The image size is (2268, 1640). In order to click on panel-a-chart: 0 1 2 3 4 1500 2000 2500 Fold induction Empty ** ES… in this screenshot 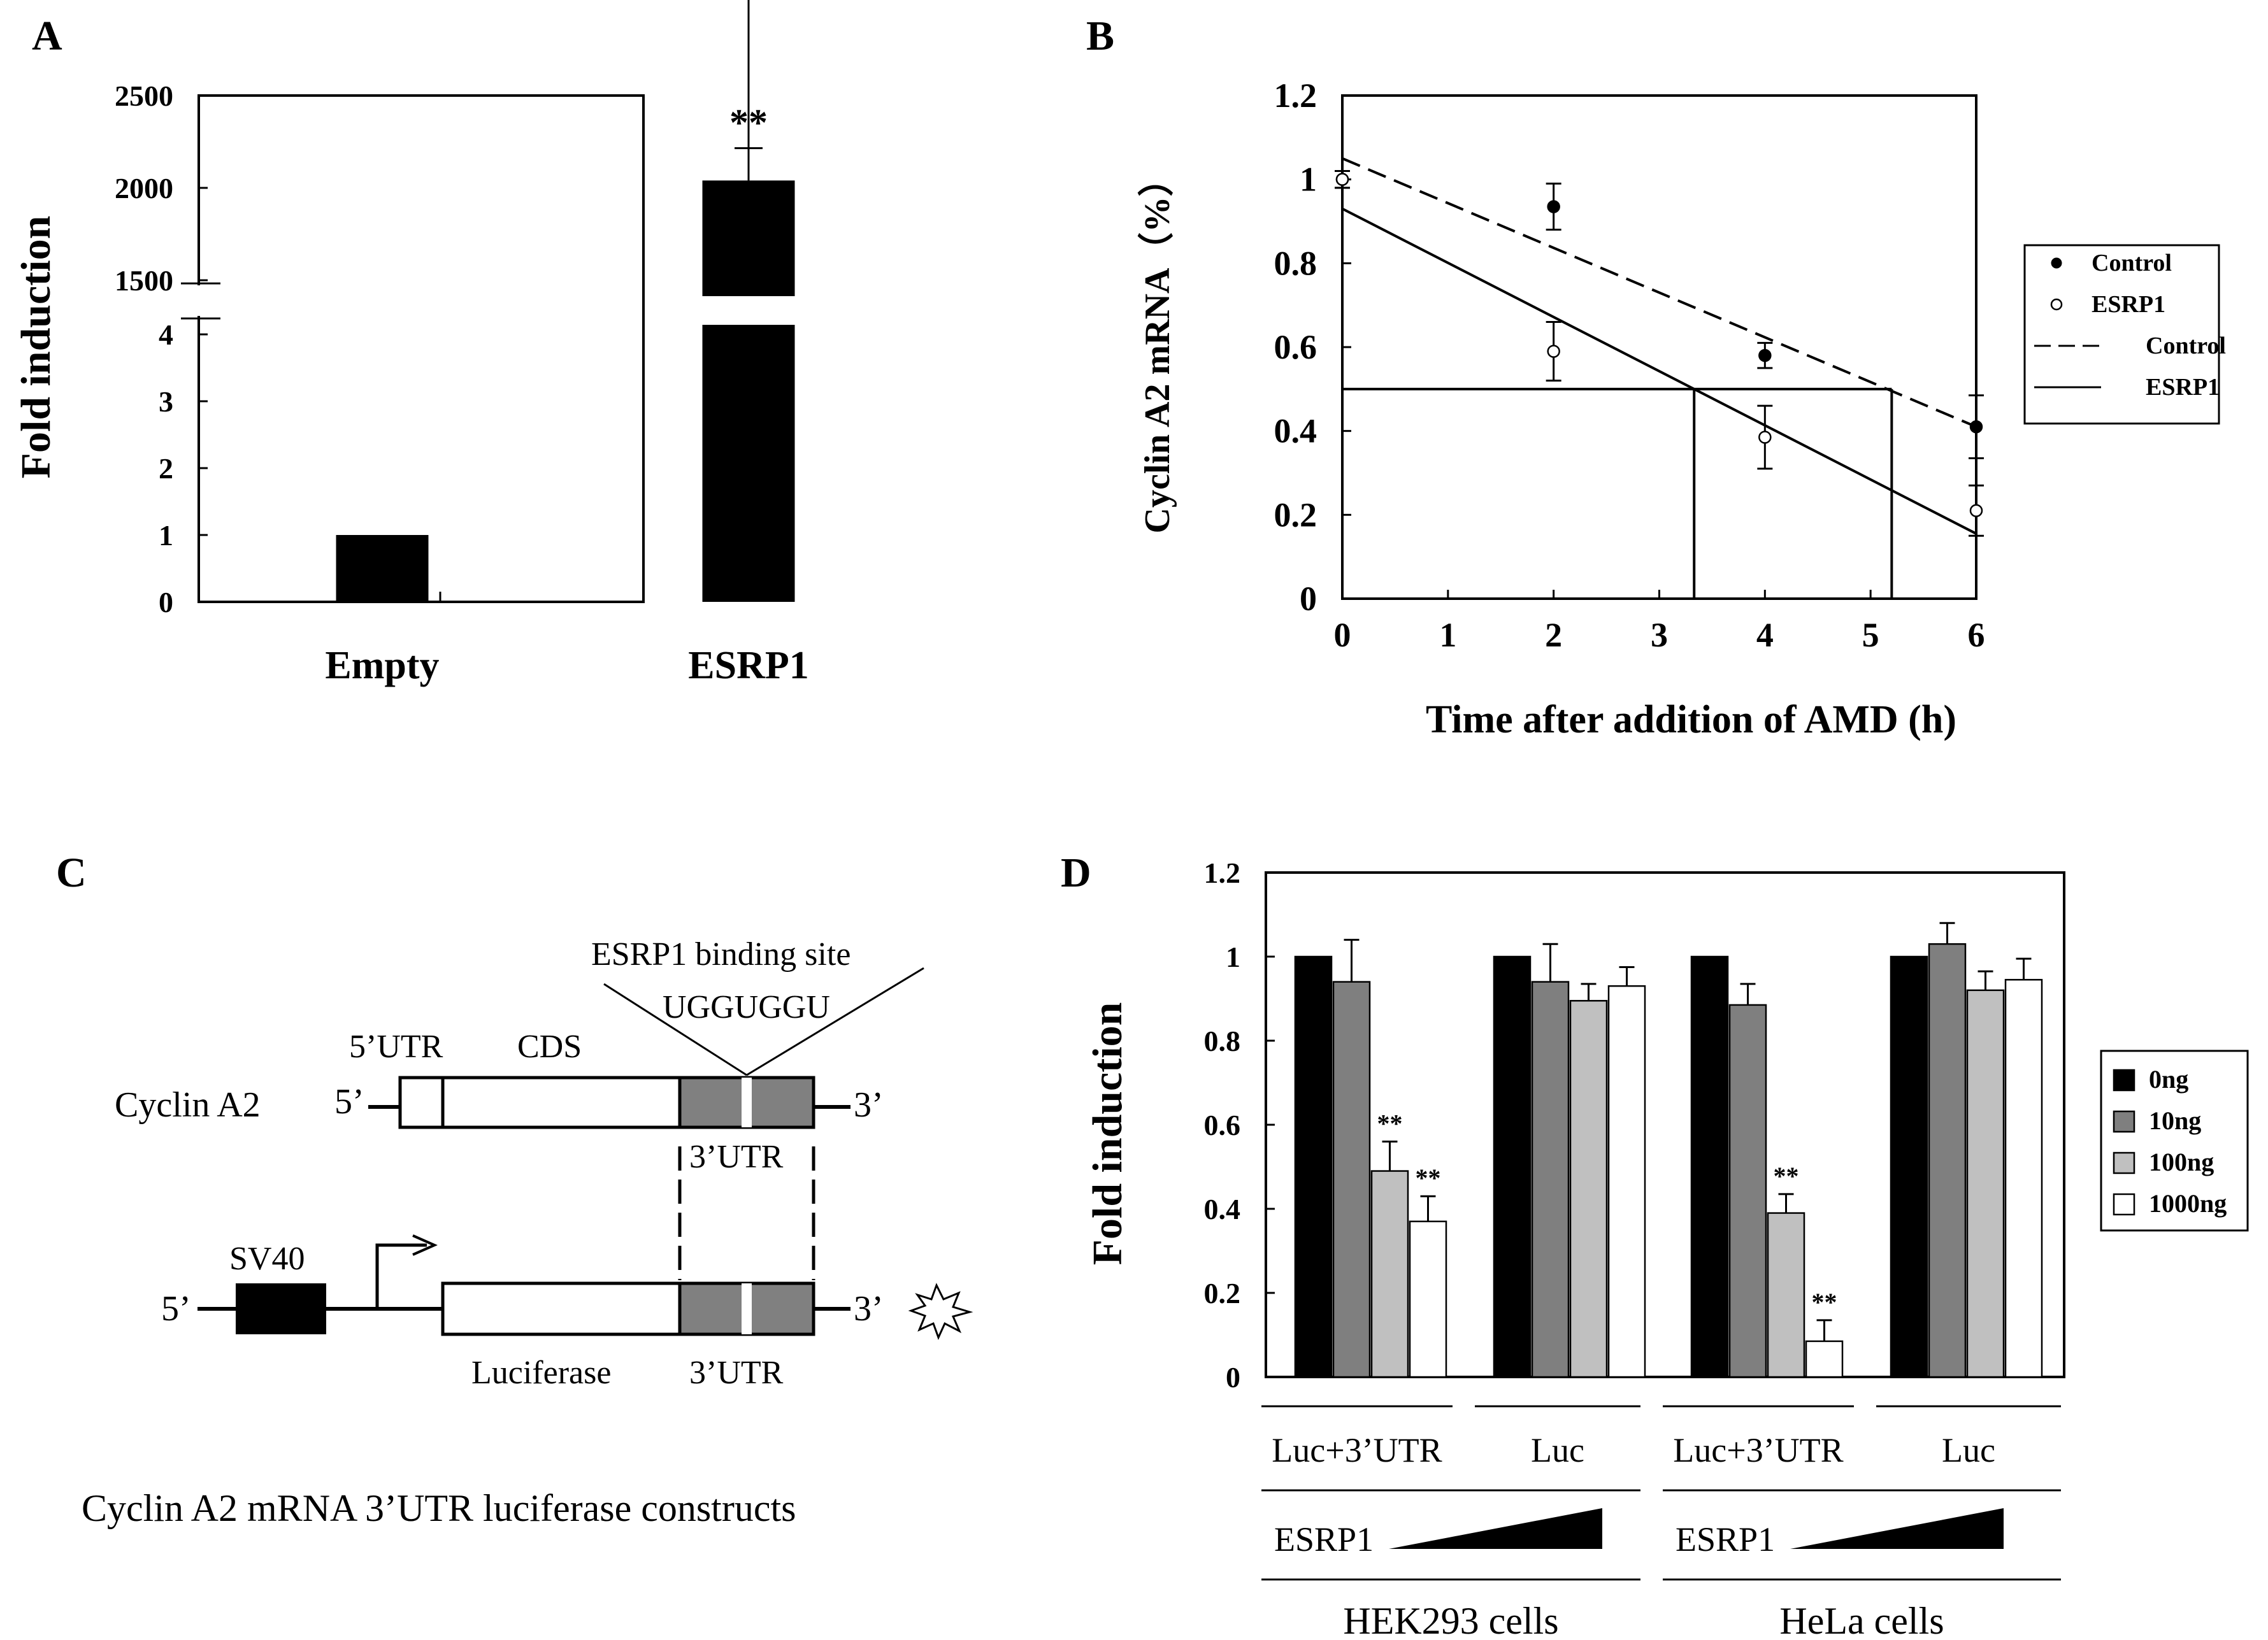, I will do `click(411, 343)`.